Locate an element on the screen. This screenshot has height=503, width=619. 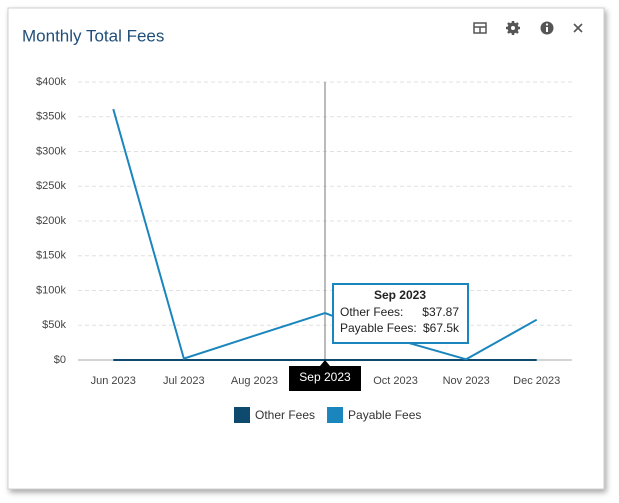
y-tick-label: $50k is located at coordinates (54, 325).